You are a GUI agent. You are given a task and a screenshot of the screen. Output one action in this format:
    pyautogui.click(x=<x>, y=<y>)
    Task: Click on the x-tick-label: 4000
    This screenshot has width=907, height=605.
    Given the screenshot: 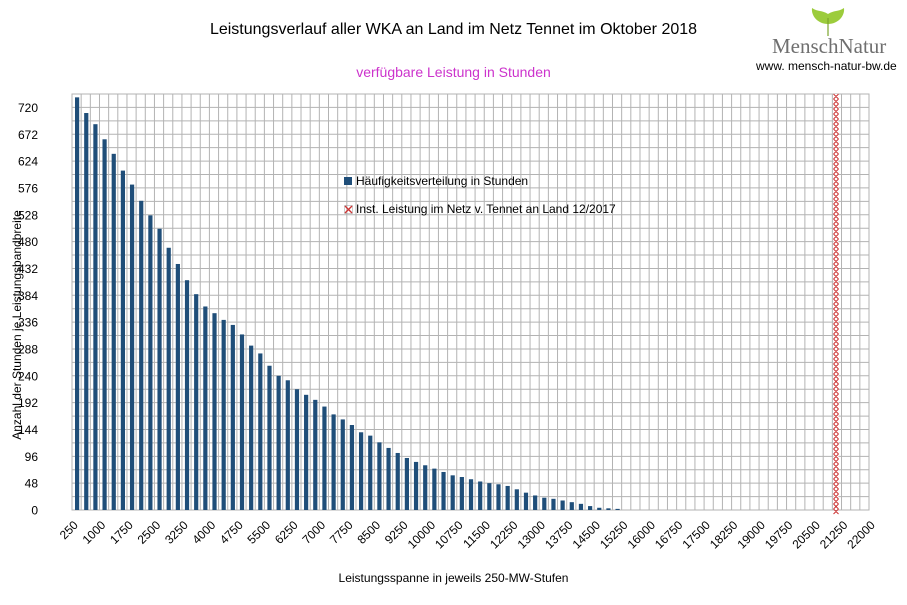 What is the action you would take?
    pyautogui.click(x=204, y=532)
    